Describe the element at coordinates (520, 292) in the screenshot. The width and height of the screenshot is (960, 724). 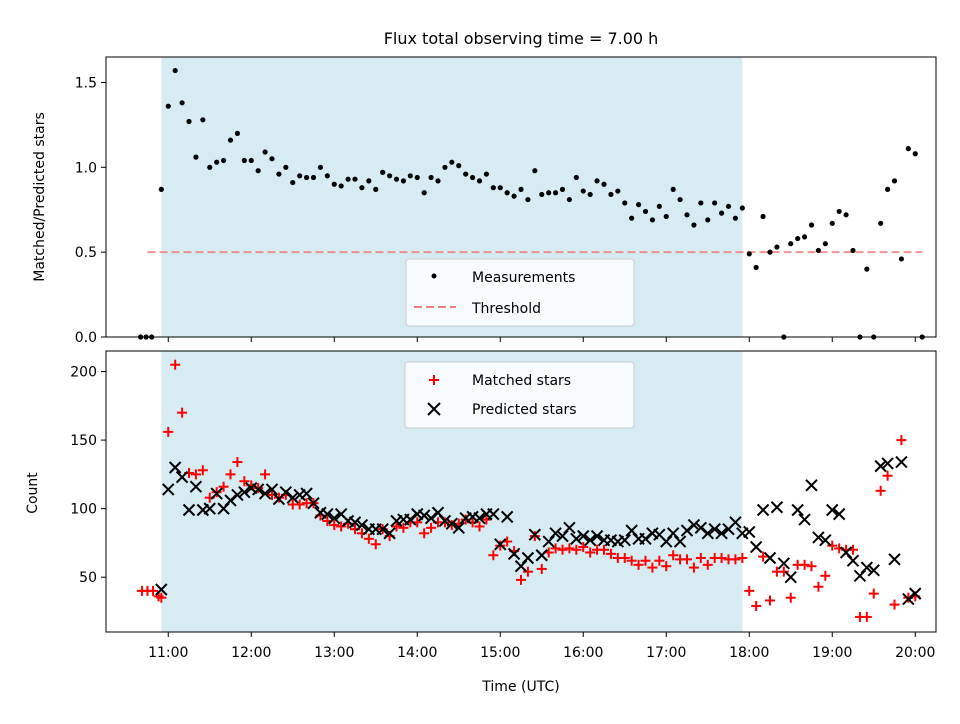
I see `top-legend-box` at that location.